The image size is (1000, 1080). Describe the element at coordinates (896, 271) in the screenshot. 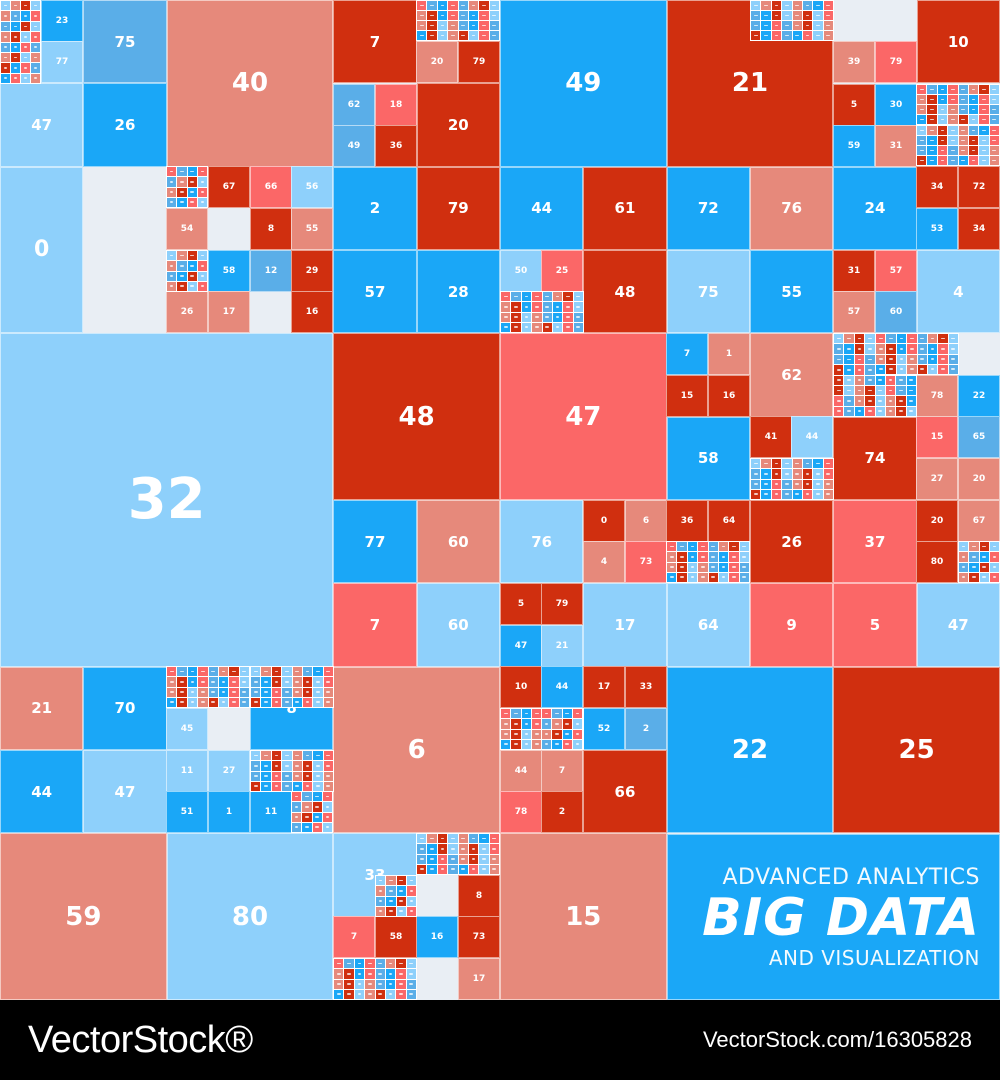

I see `treemap-tile: 57` at that location.